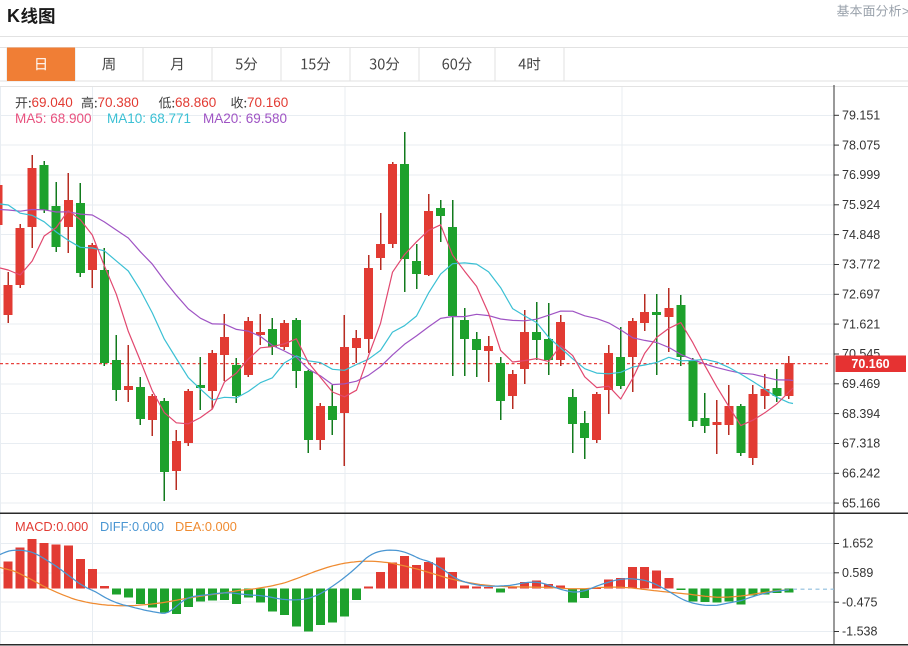 This screenshot has width=908, height=646. I want to click on svg-text: 68.860, so click(195, 102).